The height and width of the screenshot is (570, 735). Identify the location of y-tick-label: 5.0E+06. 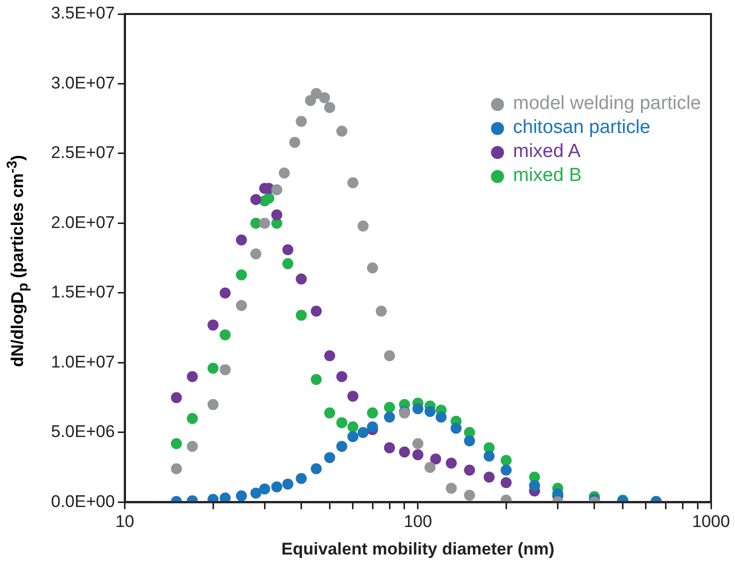
(82, 432).